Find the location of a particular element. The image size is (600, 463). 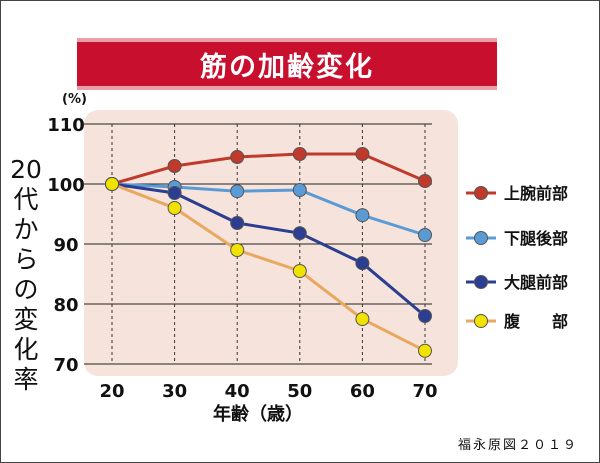

y-axis-label-char: 化 is located at coordinates (26, 349).